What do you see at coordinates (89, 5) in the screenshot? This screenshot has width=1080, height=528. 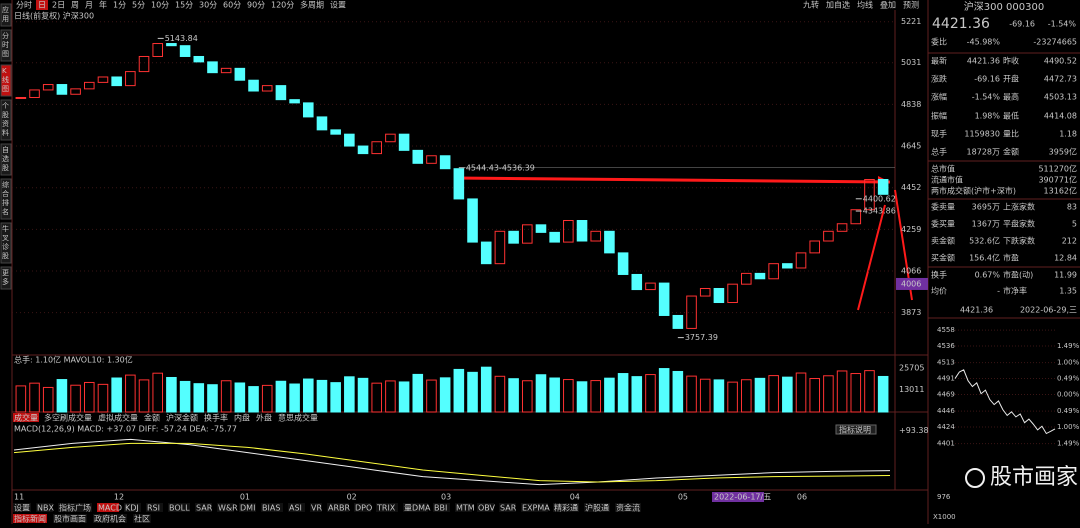 I see `toolbar-tab: 月` at bounding box center [89, 5].